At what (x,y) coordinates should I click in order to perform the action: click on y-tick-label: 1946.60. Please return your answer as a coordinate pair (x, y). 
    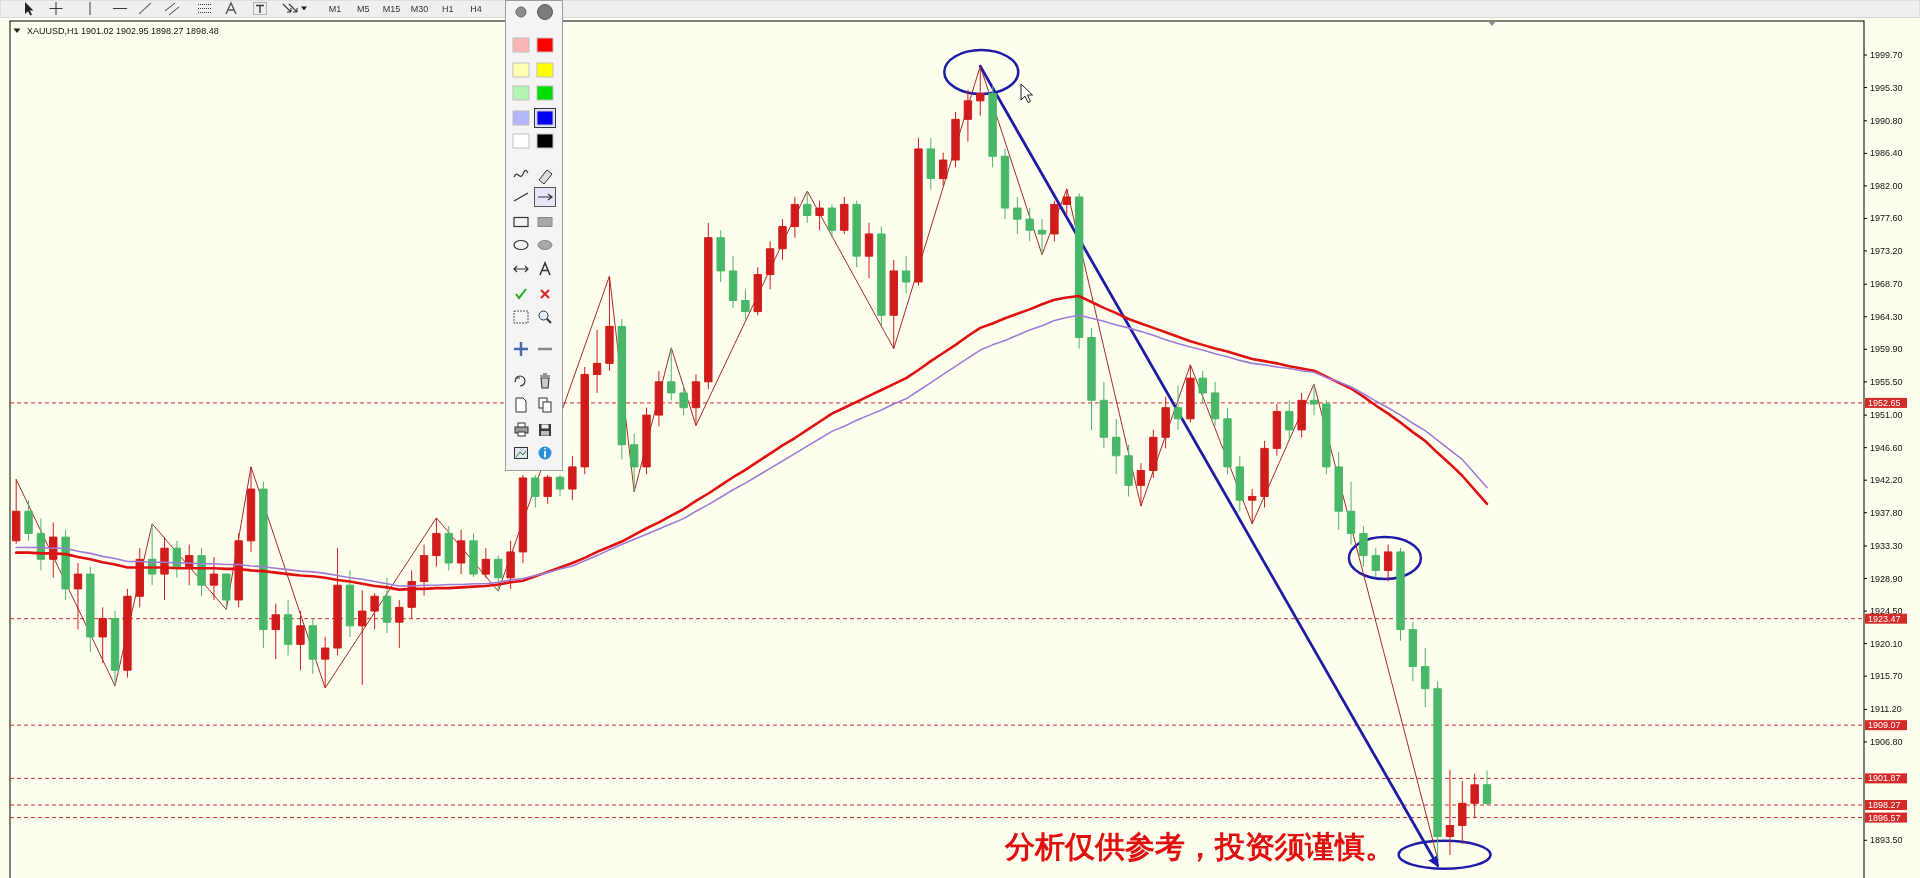
    Looking at the image, I should click on (1886, 447).